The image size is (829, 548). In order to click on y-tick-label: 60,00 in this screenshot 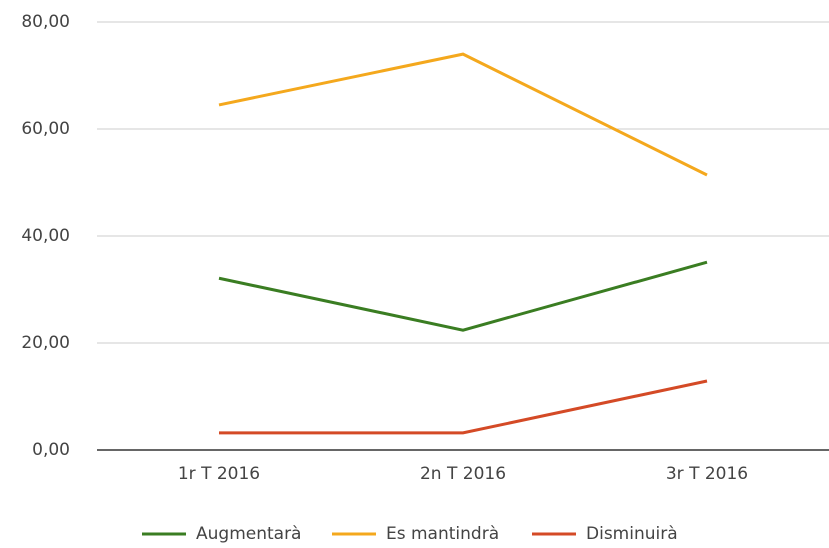, I will do `click(45, 129)`.